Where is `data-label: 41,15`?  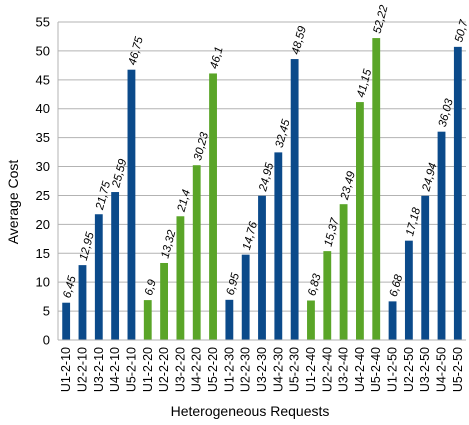 data-label: 41,15 is located at coordinates (364, 82).